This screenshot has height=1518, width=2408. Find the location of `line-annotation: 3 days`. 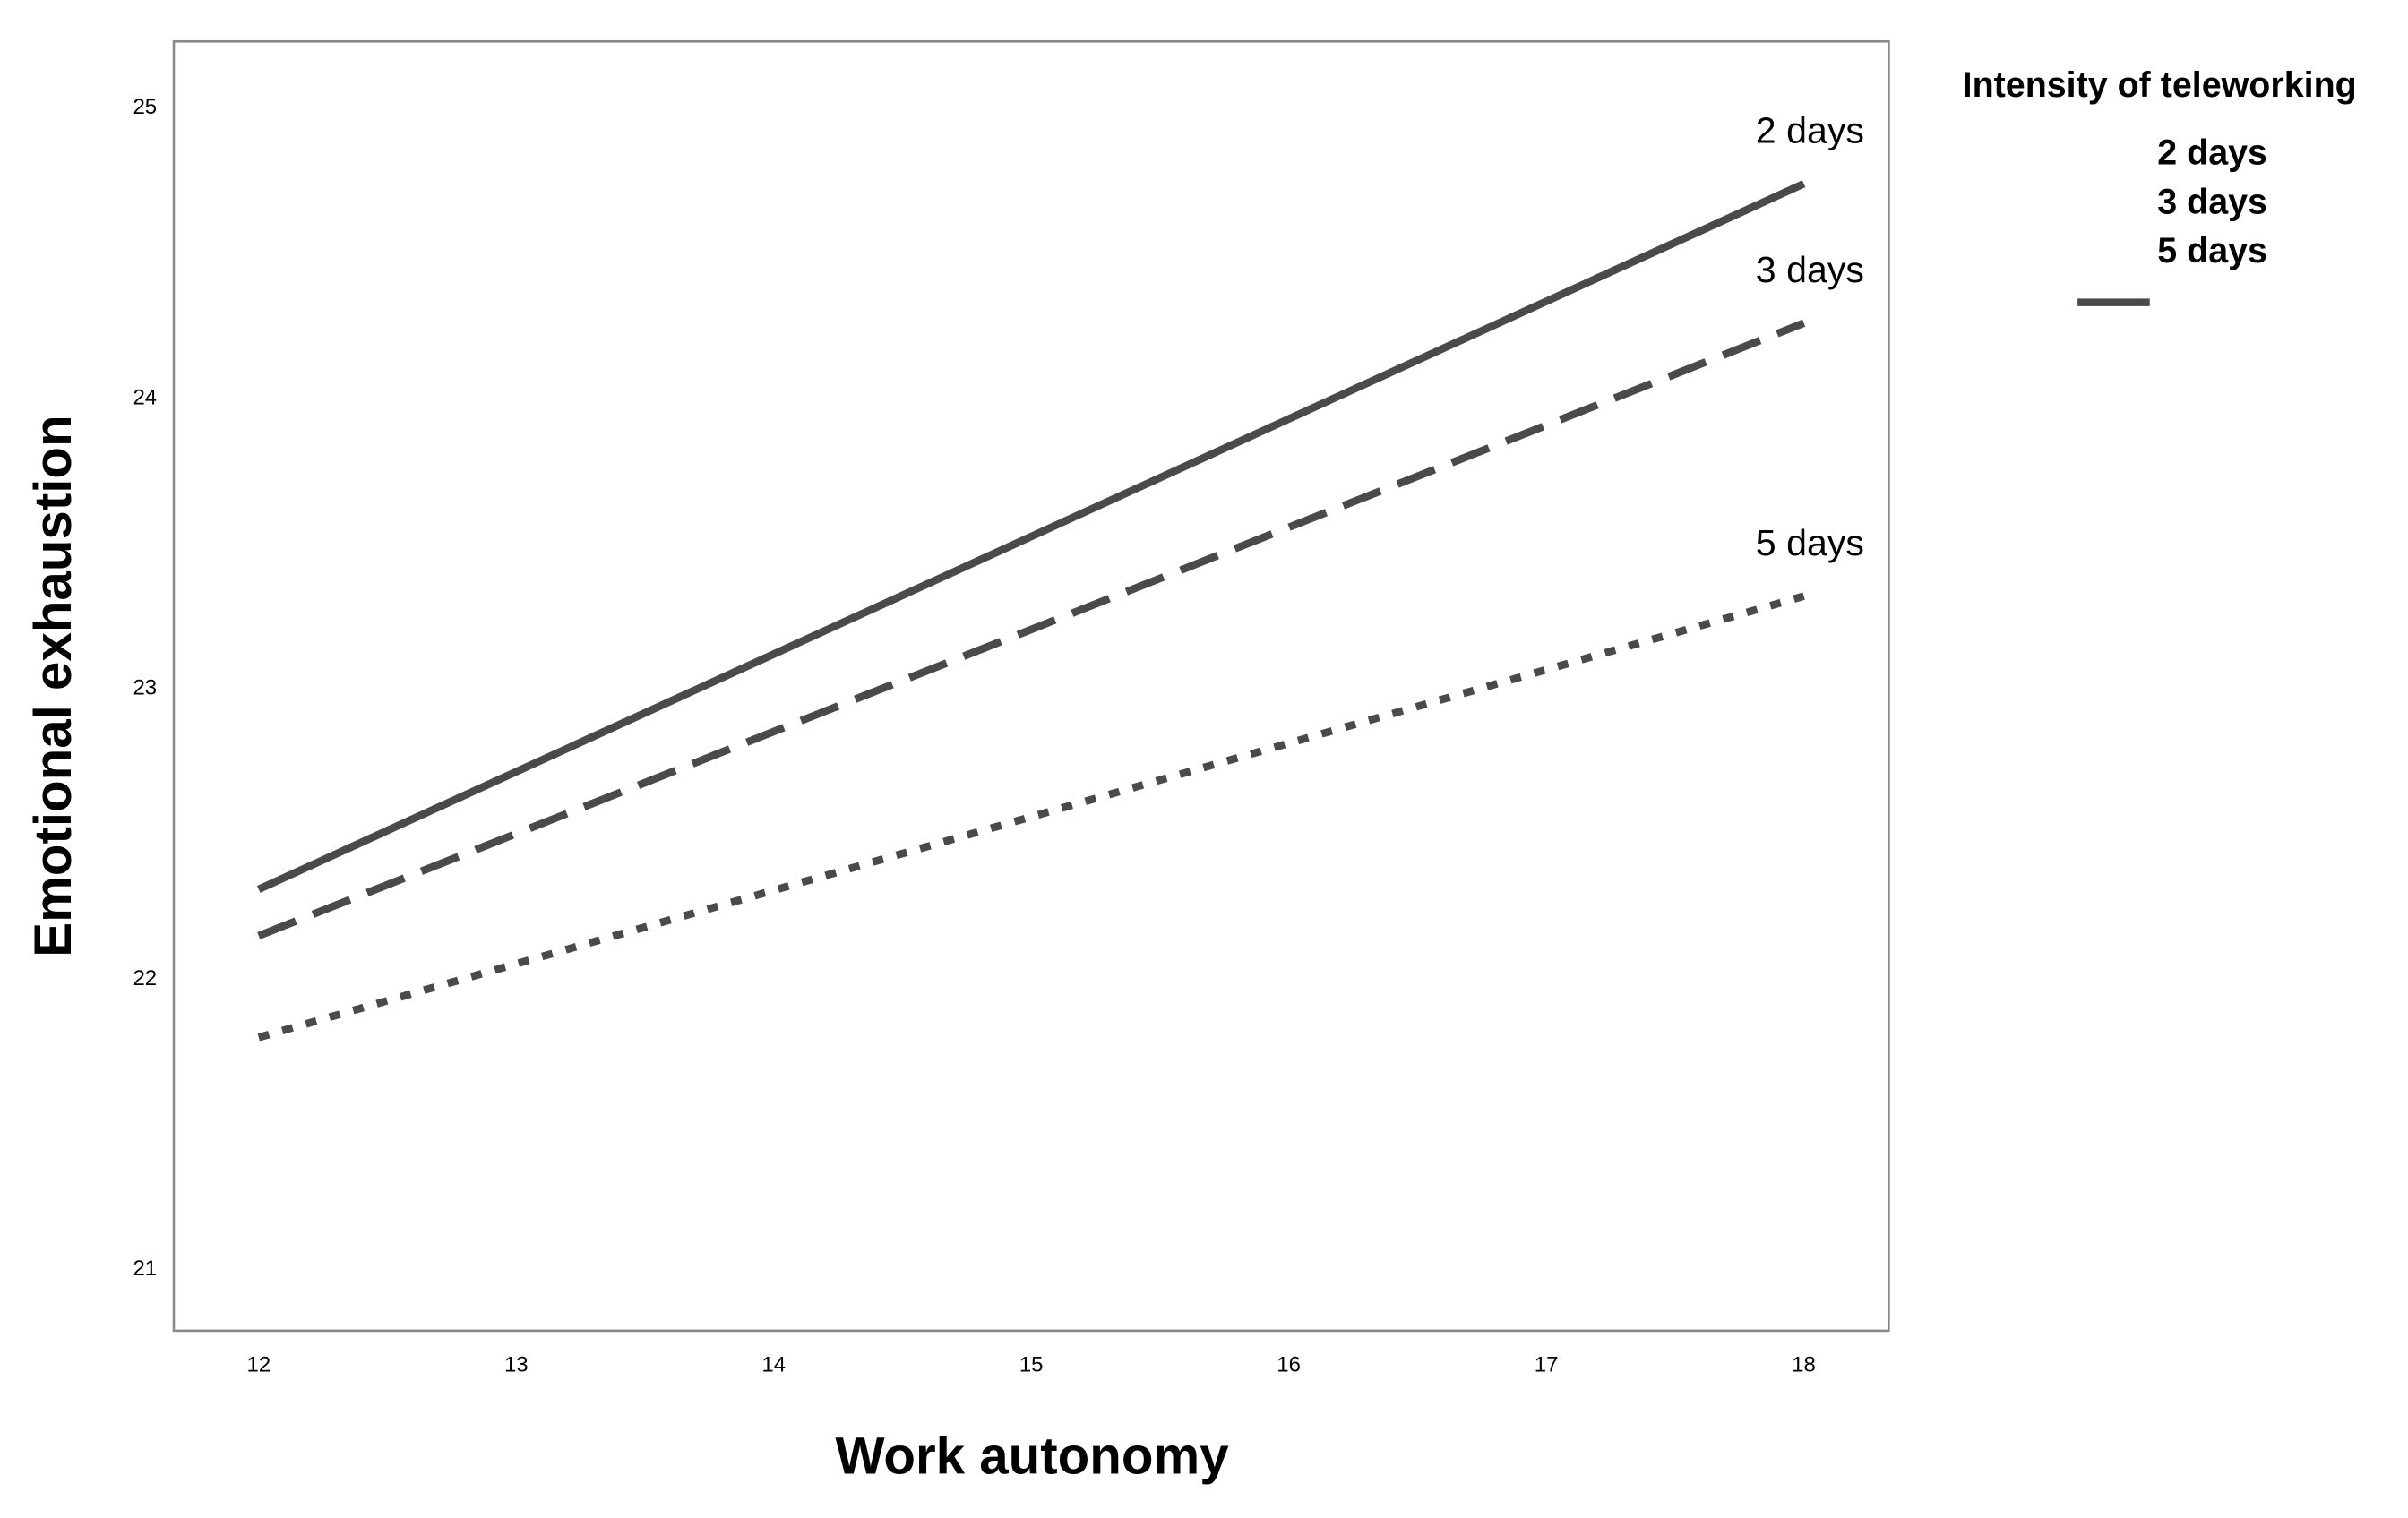

line-annotation: 3 days is located at coordinates (1810, 269).